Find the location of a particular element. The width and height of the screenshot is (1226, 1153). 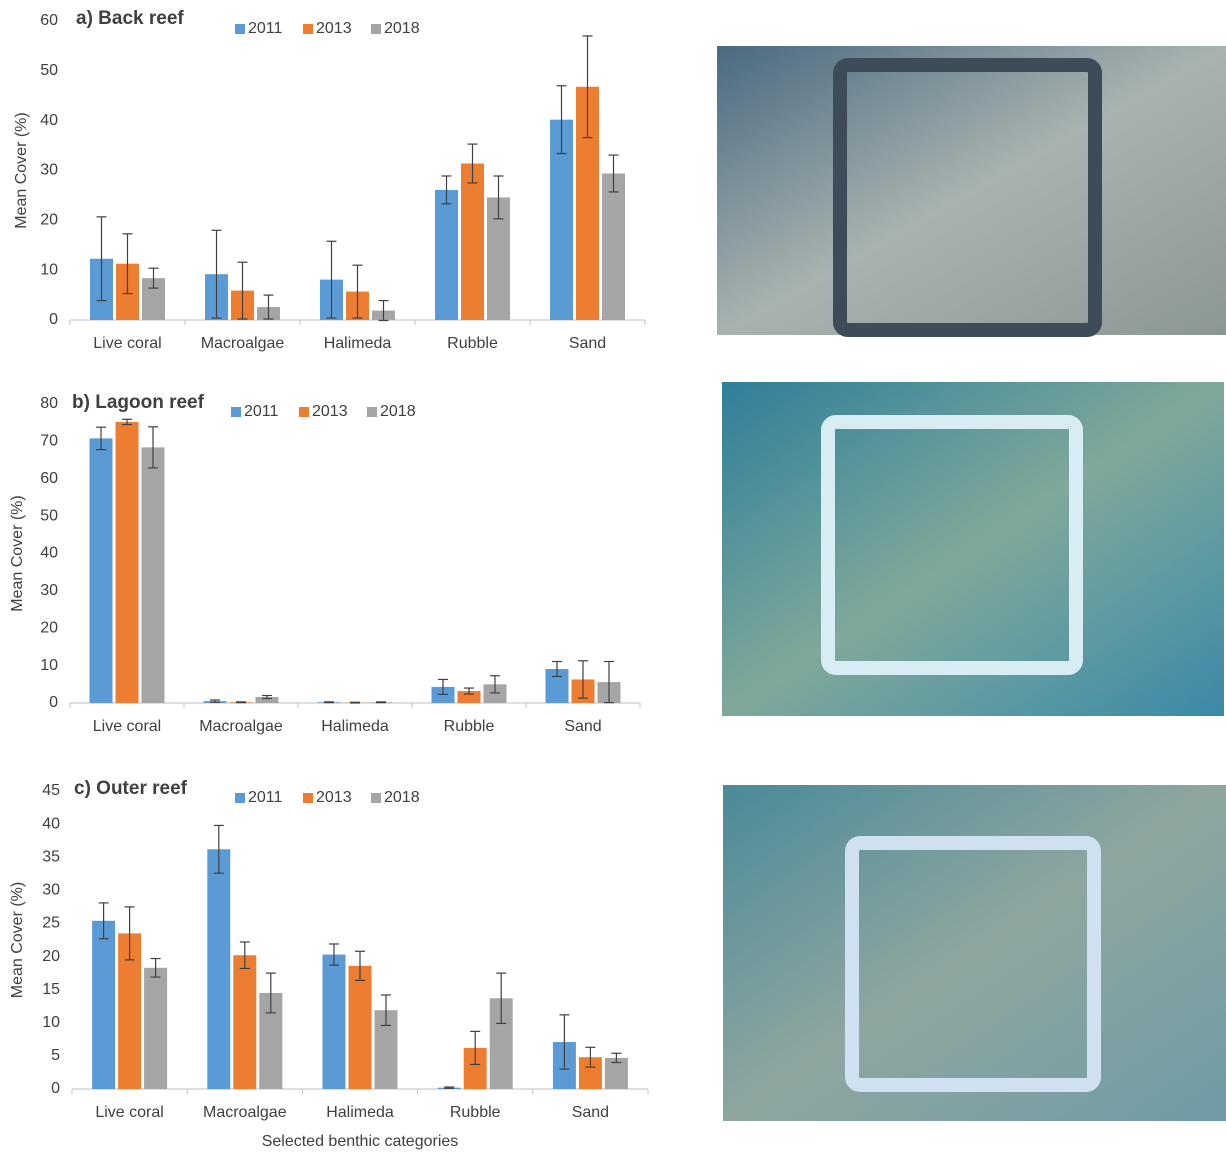

y-tick-label: 25 is located at coordinates (51, 923).